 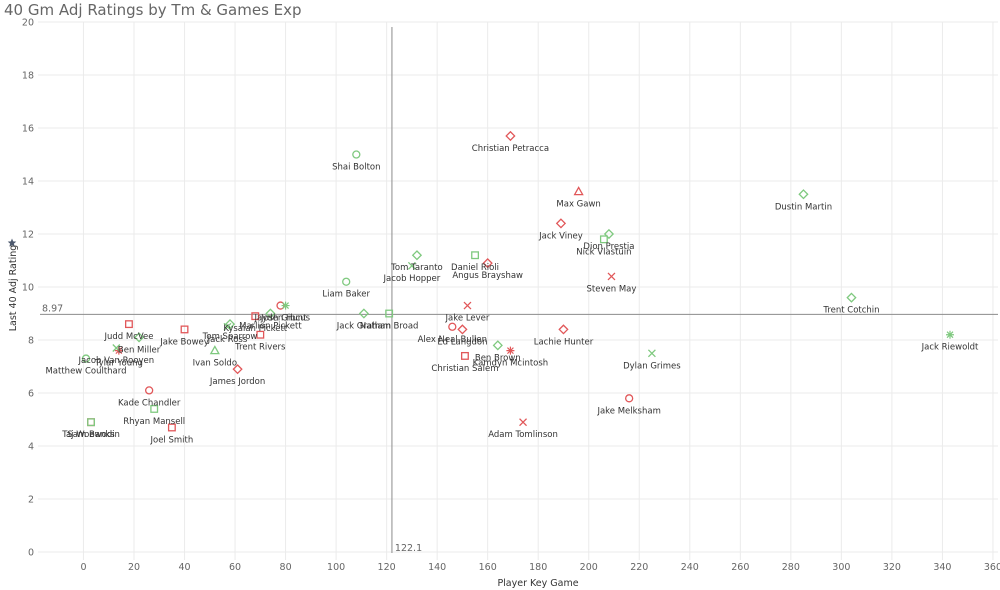 I want to click on y-tick-label: 18, so click(x=28, y=76).